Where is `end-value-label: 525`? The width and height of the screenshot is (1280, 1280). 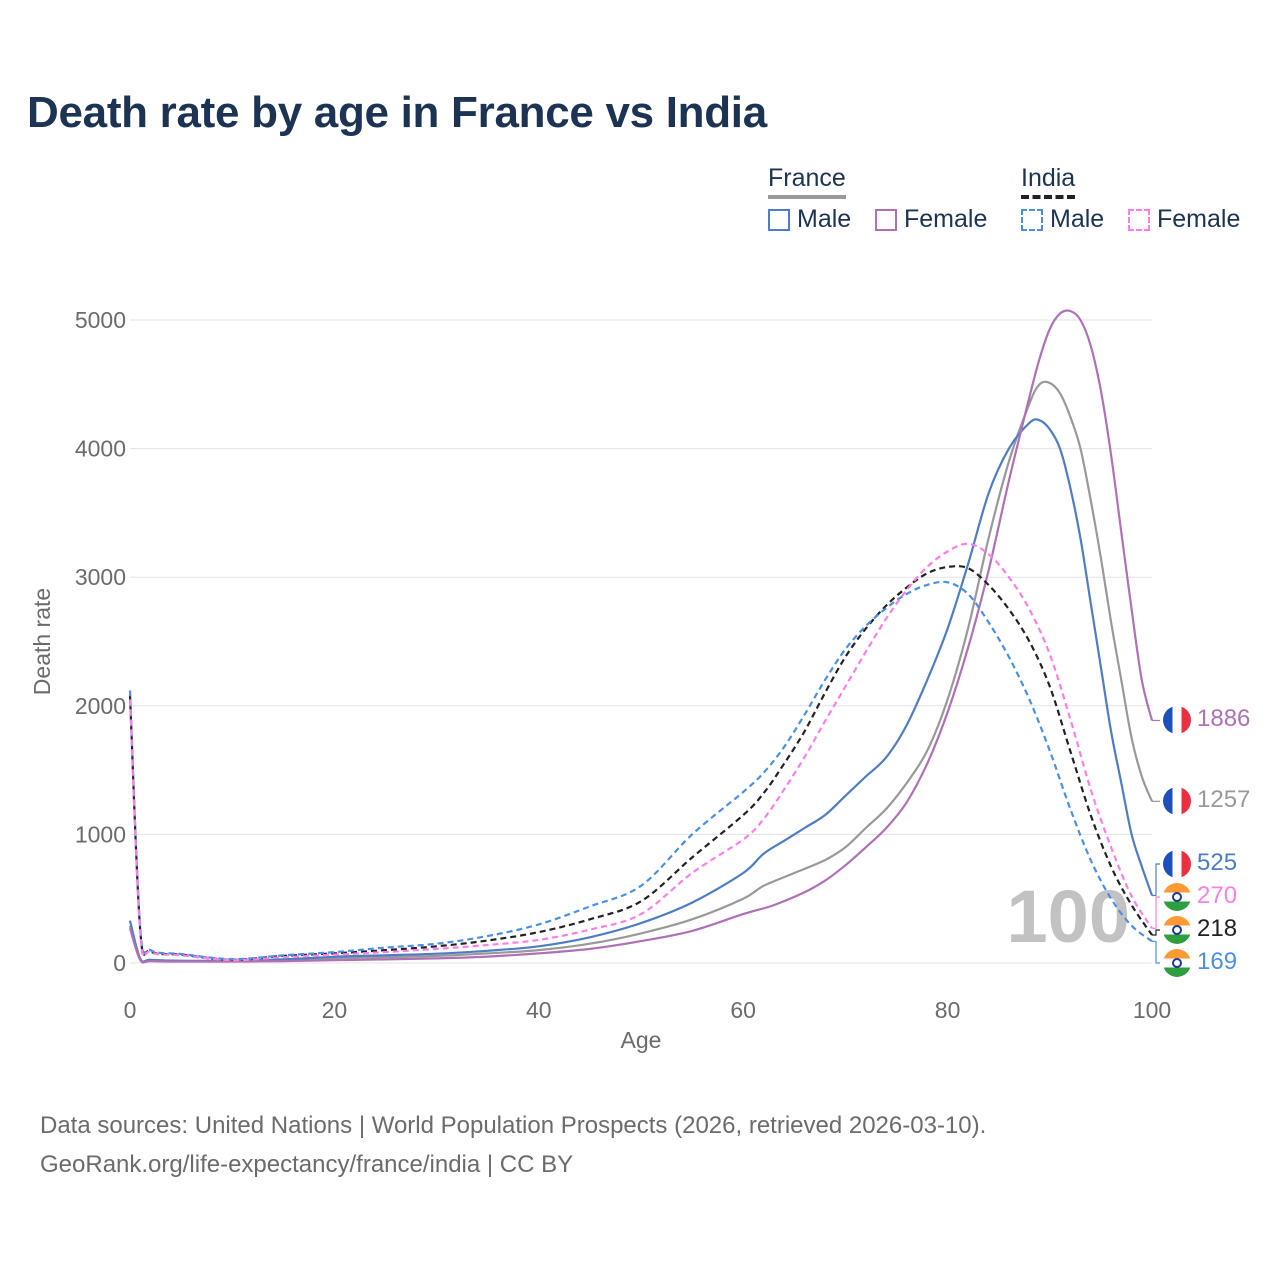
end-value-label: 525 is located at coordinates (1217, 862).